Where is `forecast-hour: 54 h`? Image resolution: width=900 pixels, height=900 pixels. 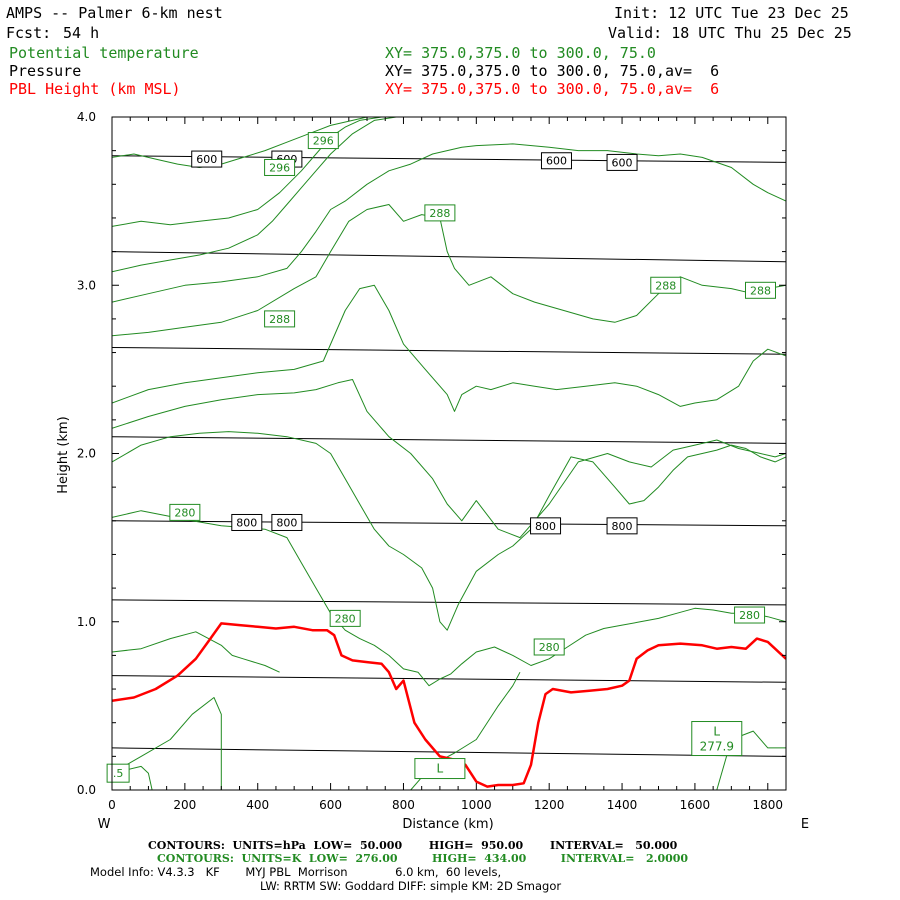
forecast-hour: 54 h is located at coordinates (81, 33).